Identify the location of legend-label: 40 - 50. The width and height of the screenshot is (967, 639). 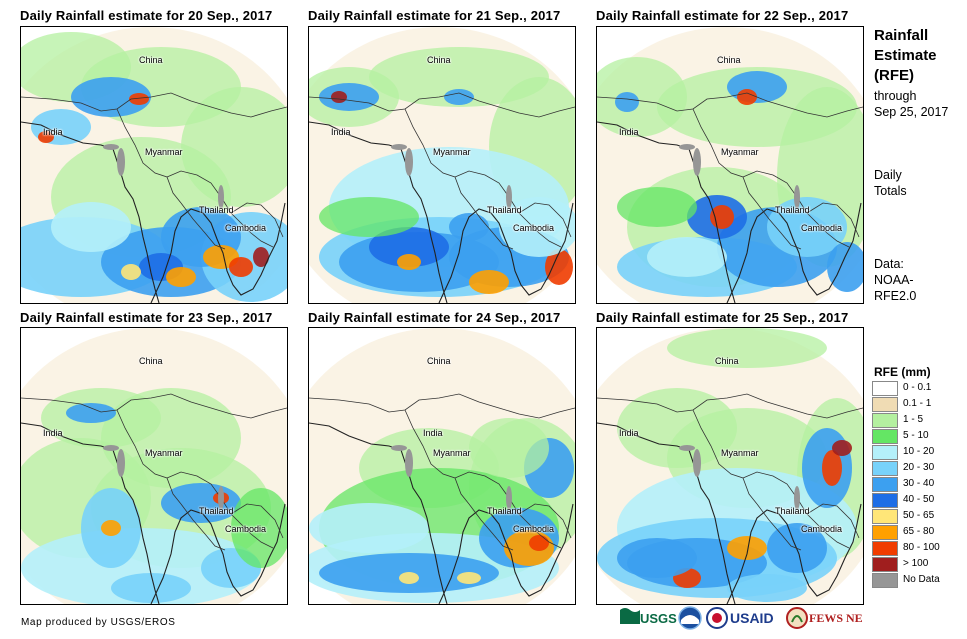
(919, 499).